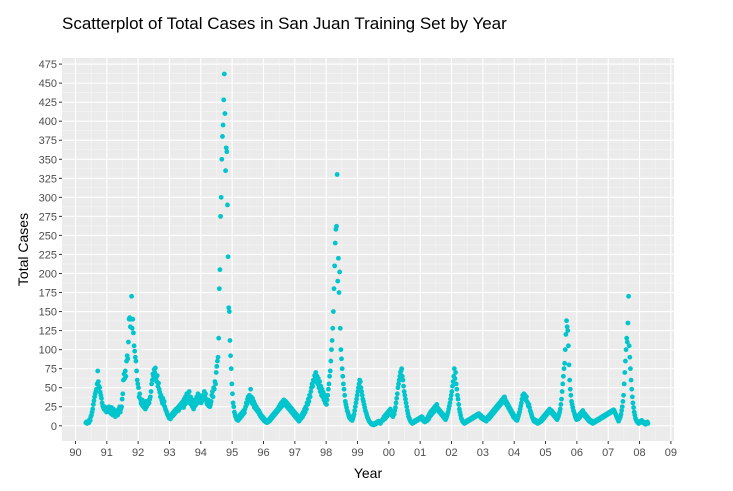 The width and height of the screenshot is (733, 491). Describe the element at coordinates (577, 453) in the screenshot. I see `x-tick-label: 06` at that location.